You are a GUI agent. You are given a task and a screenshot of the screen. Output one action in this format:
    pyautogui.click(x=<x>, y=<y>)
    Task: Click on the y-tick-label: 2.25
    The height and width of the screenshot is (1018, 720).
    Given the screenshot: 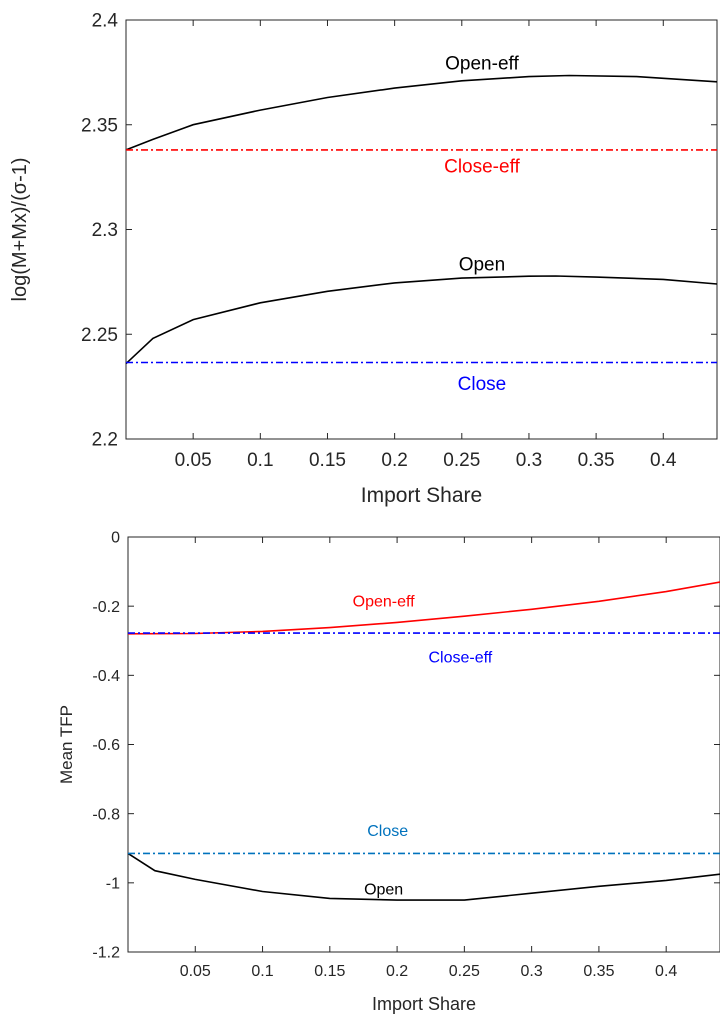 What is the action you would take?
    pyautogui.click(x=99, y=335)
    